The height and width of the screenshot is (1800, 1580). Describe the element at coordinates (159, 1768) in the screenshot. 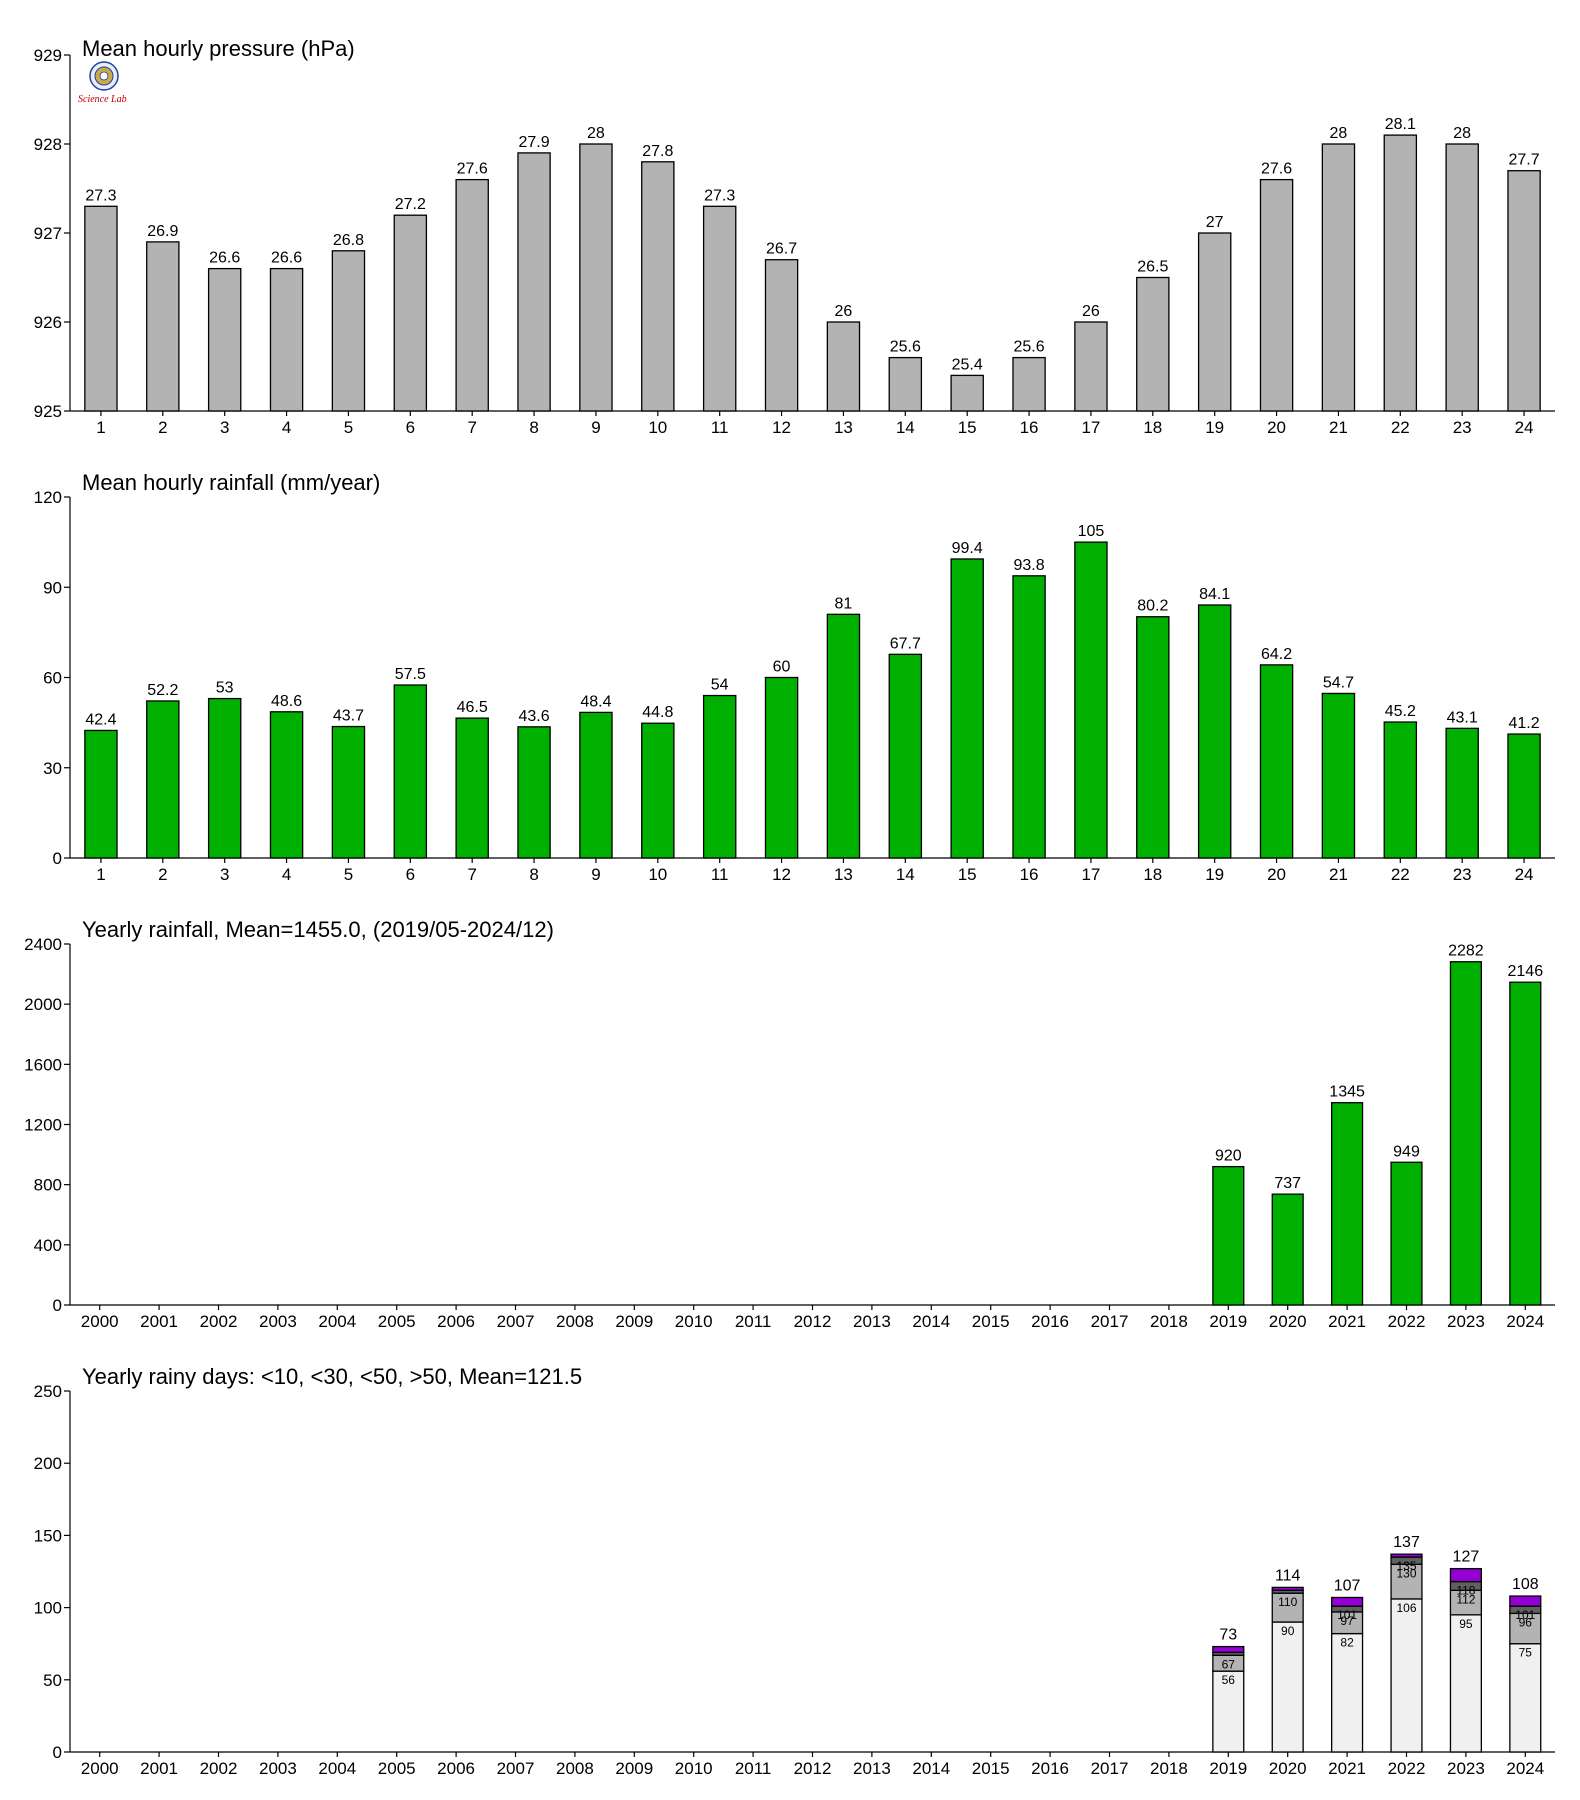

I see `x-tick-label: 2001` at that location.